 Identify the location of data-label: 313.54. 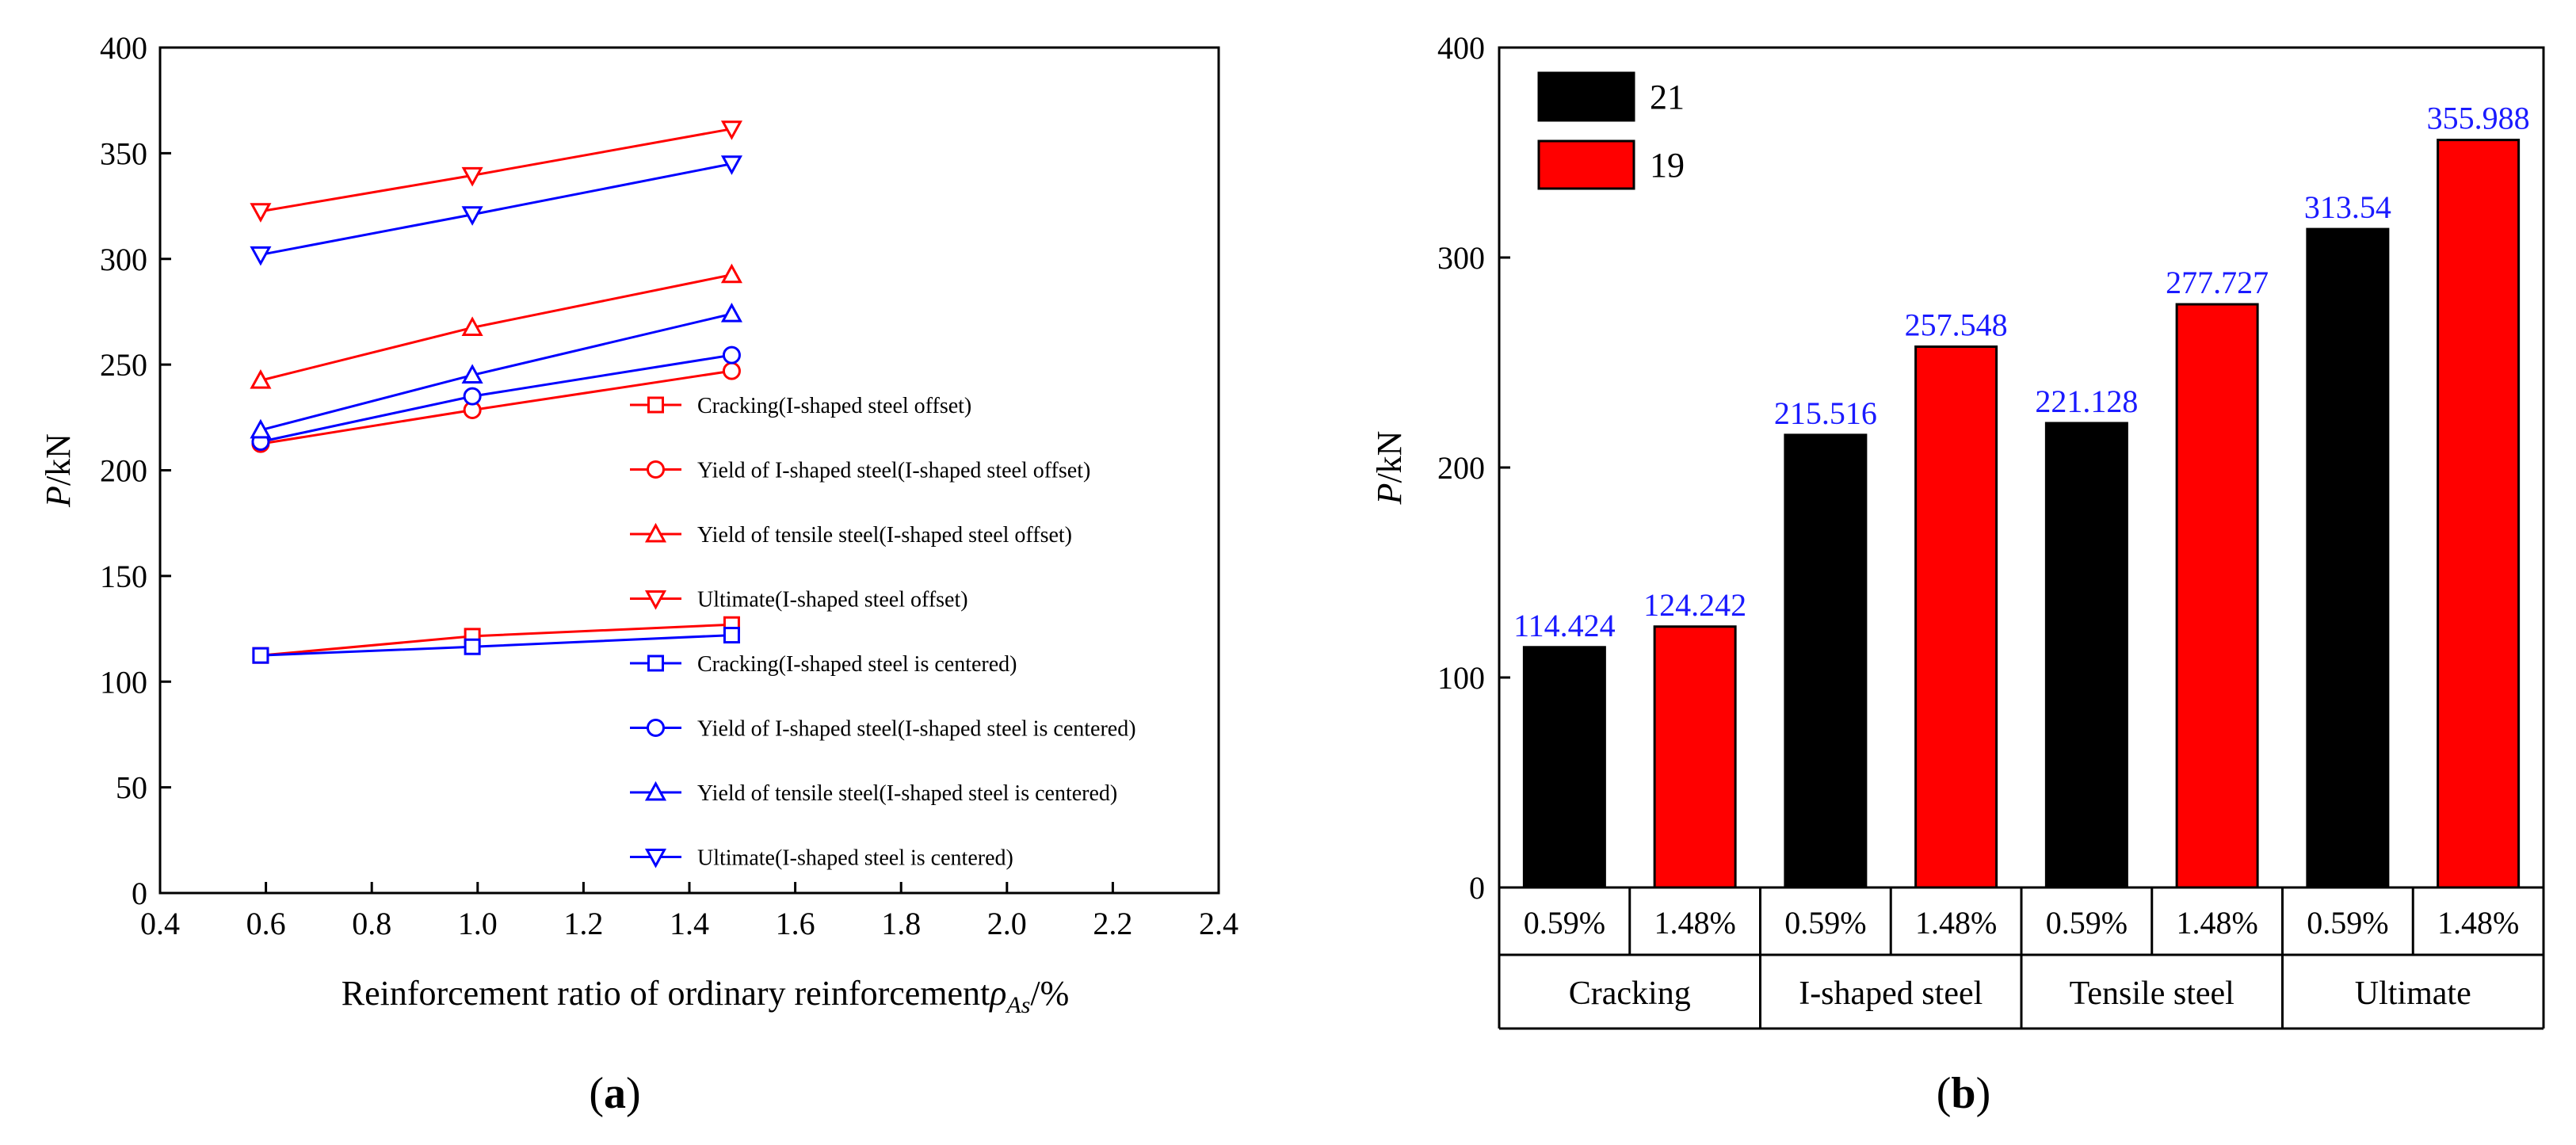
(2347, 207).